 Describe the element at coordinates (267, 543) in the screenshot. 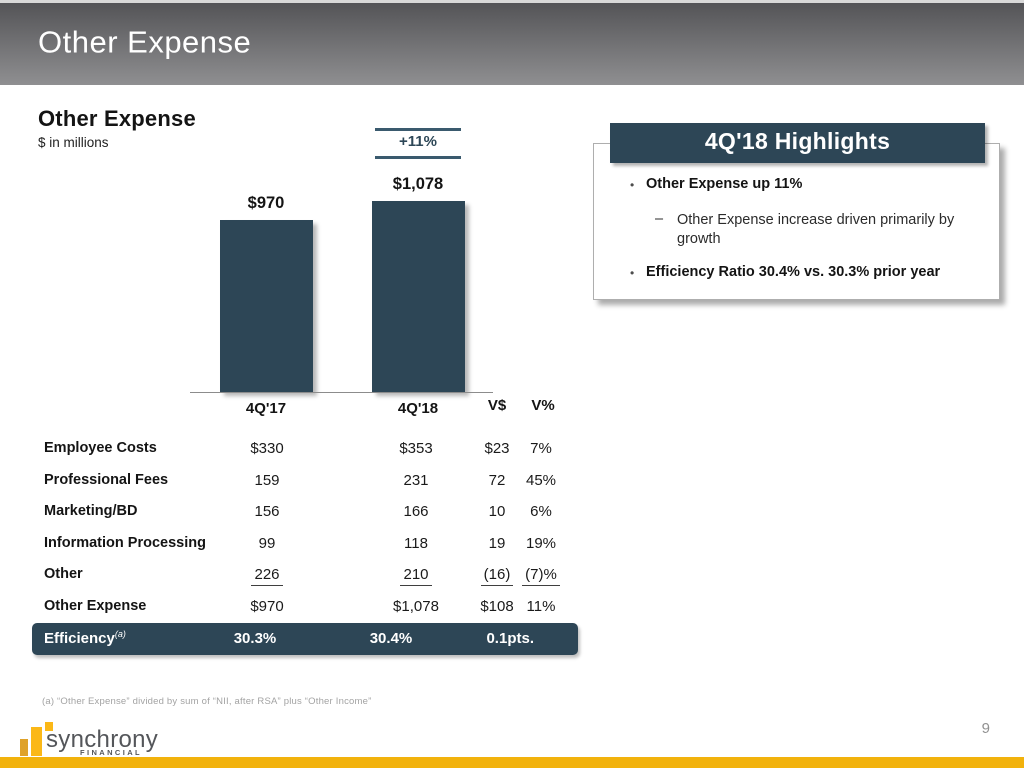

I see `row-4q17-value: 99` at that location.